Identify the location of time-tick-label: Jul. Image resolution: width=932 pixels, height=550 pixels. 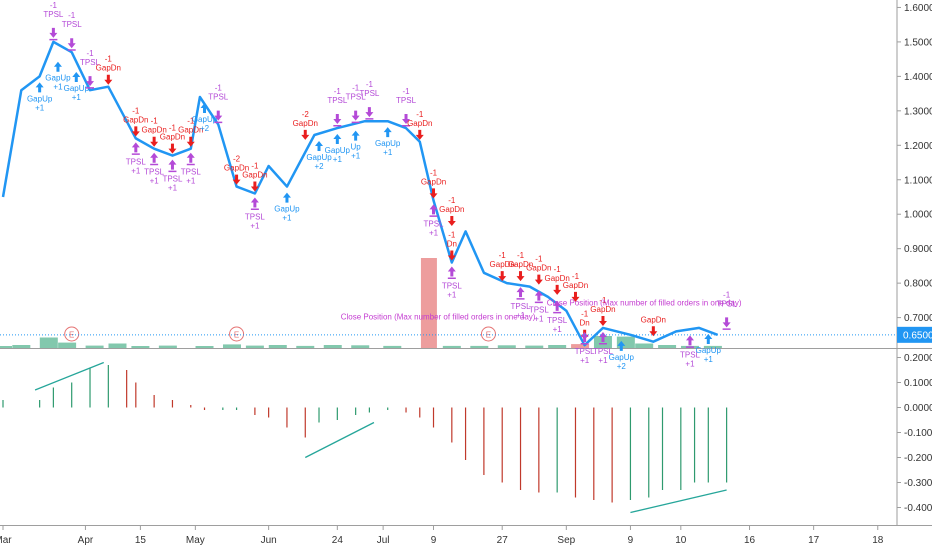
(383, 540).